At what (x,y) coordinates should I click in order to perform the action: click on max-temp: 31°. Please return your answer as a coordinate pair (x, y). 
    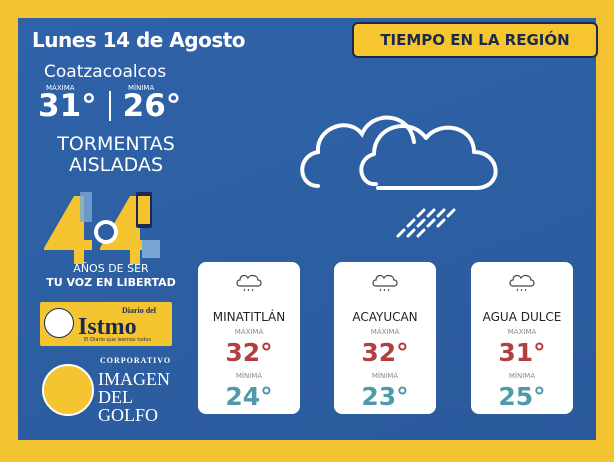
    Looking at the image, I should click on (522, 352).